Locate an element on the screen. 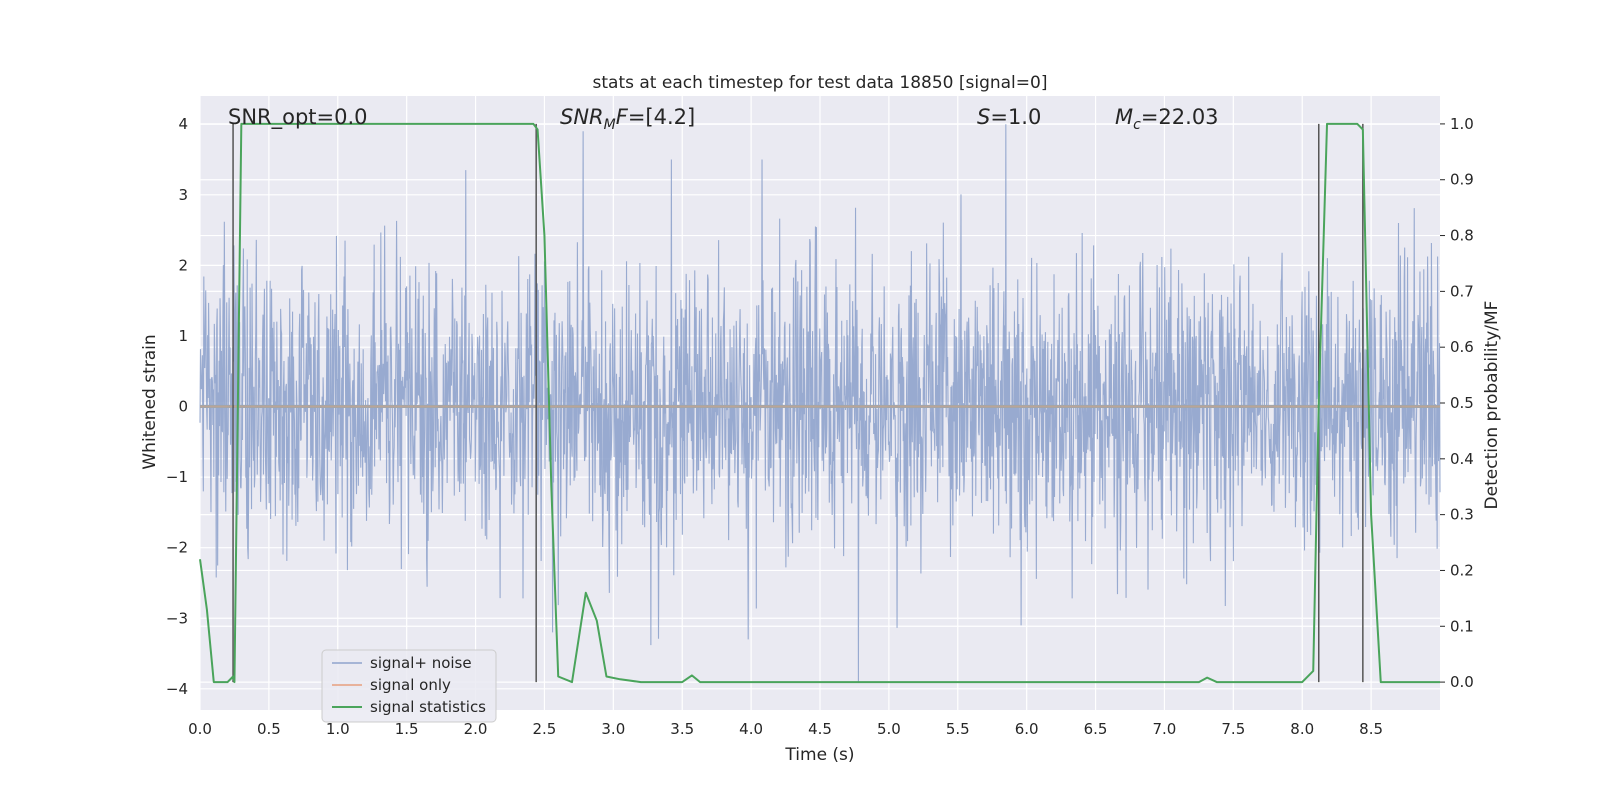  y2-tick-label: 0.5 is located at coordinates (1462, 403).